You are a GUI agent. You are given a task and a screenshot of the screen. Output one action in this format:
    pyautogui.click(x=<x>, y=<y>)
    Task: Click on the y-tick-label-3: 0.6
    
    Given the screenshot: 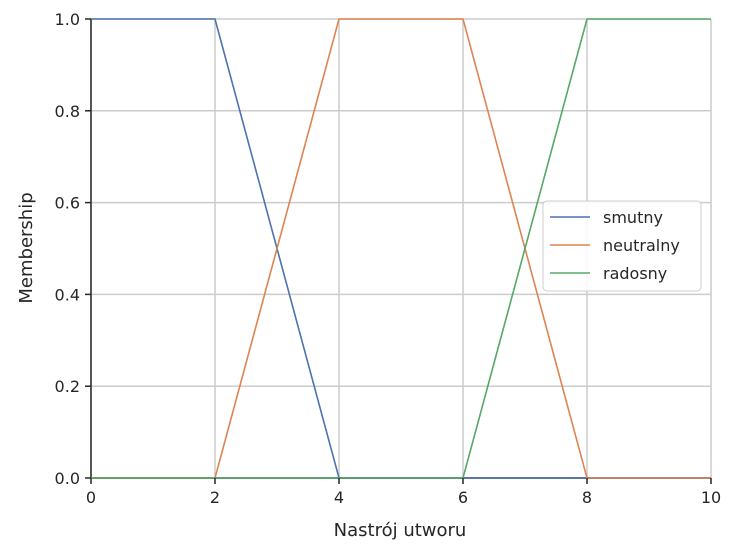 What is the action you would take?
    pyautogui.click(x=67, y=203)
    